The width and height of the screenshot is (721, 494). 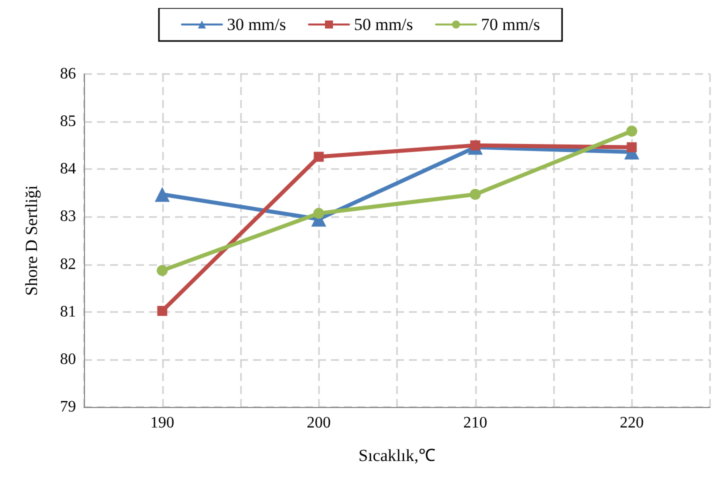 What do you see at coordinates (68, 407) in the screenshot?
I see `y-tick-label: 79` at bounding box center [68, 407].